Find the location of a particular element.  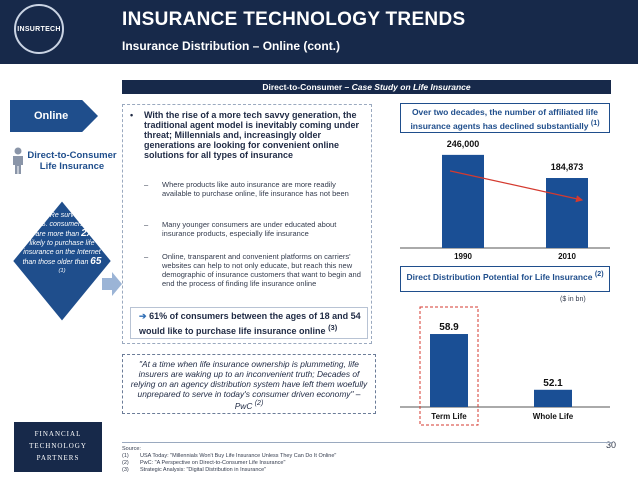

sources-label: Source: is located at coordinates (131, 449).